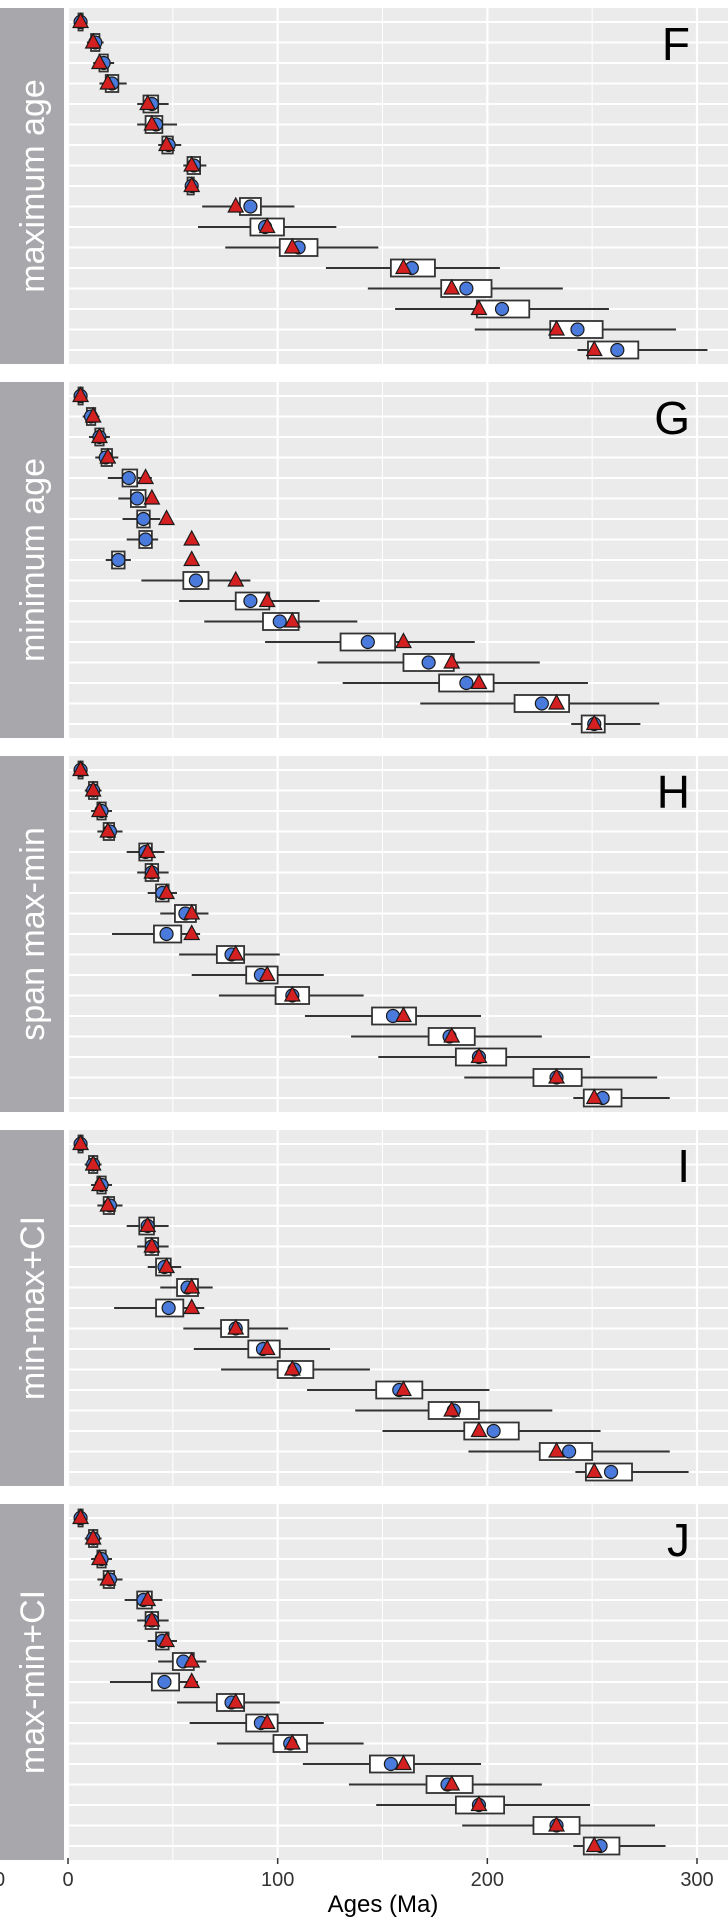 This screenshot has width=728, height=1924. What do you see at coordinates (383, 1904) in the screenshot?
I see `x-axis-title: Ages (Ma)` at bounding box center [383, 1904].